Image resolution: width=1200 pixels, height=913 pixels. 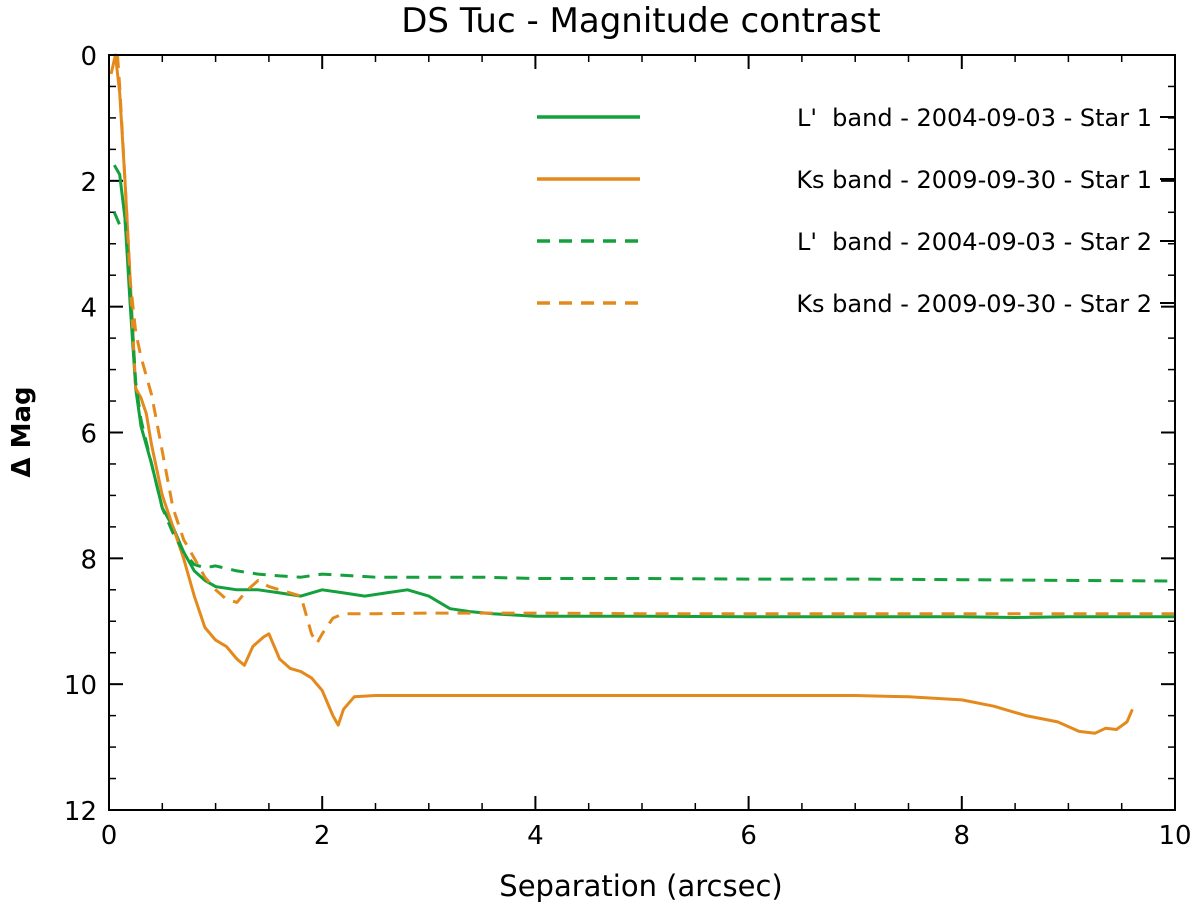 I want to click on y-tick-label: 10, so click(x=80, y=686).